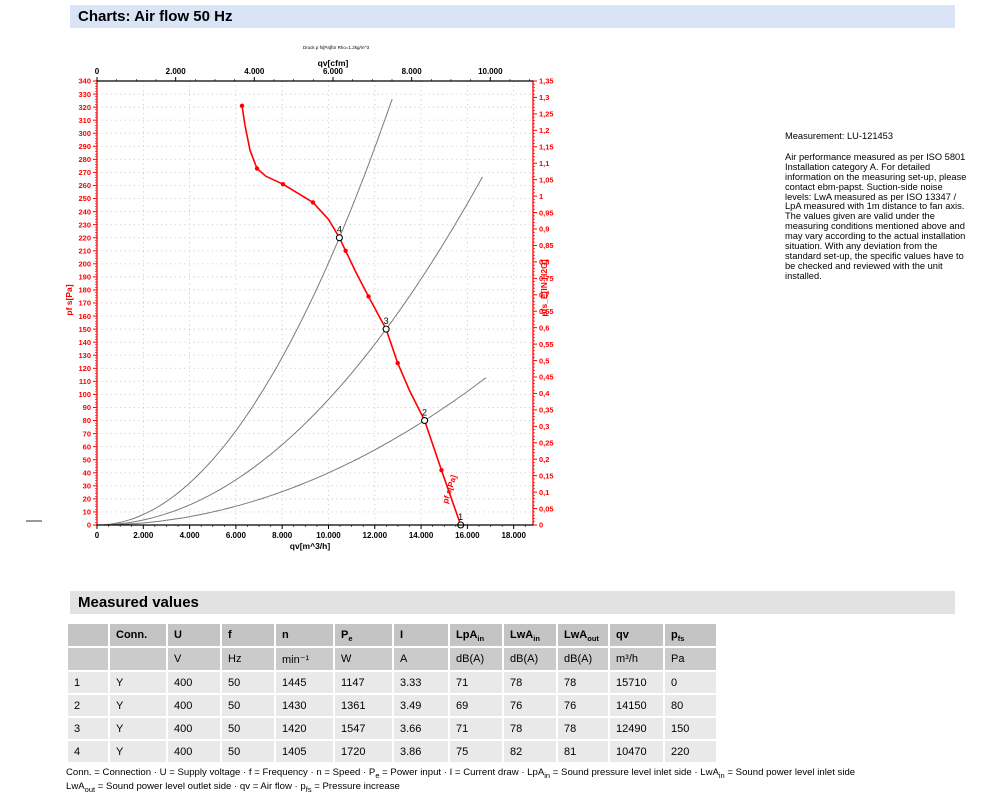 The image size is (1000, 805). I want to click on column-header: LpAin, so click(476, 635).